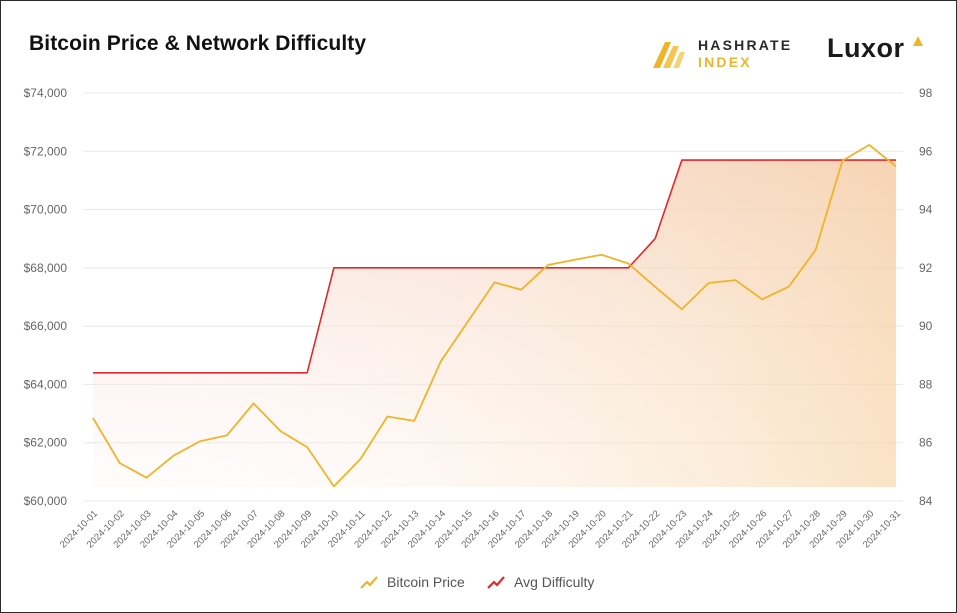  I want to click on hashrate-index-icon, so click(669, 55).